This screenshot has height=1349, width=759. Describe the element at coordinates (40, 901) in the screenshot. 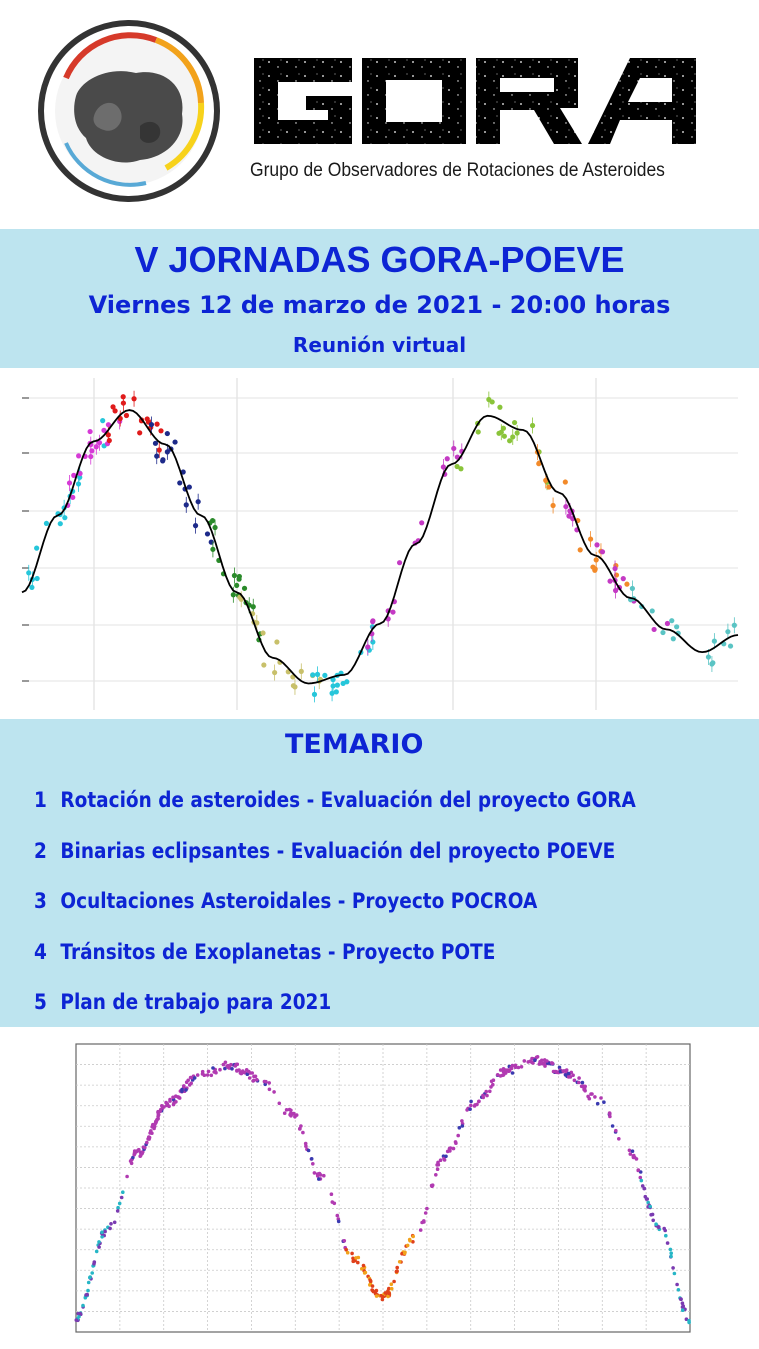

I see `agenda-item-number: 3` at that location.